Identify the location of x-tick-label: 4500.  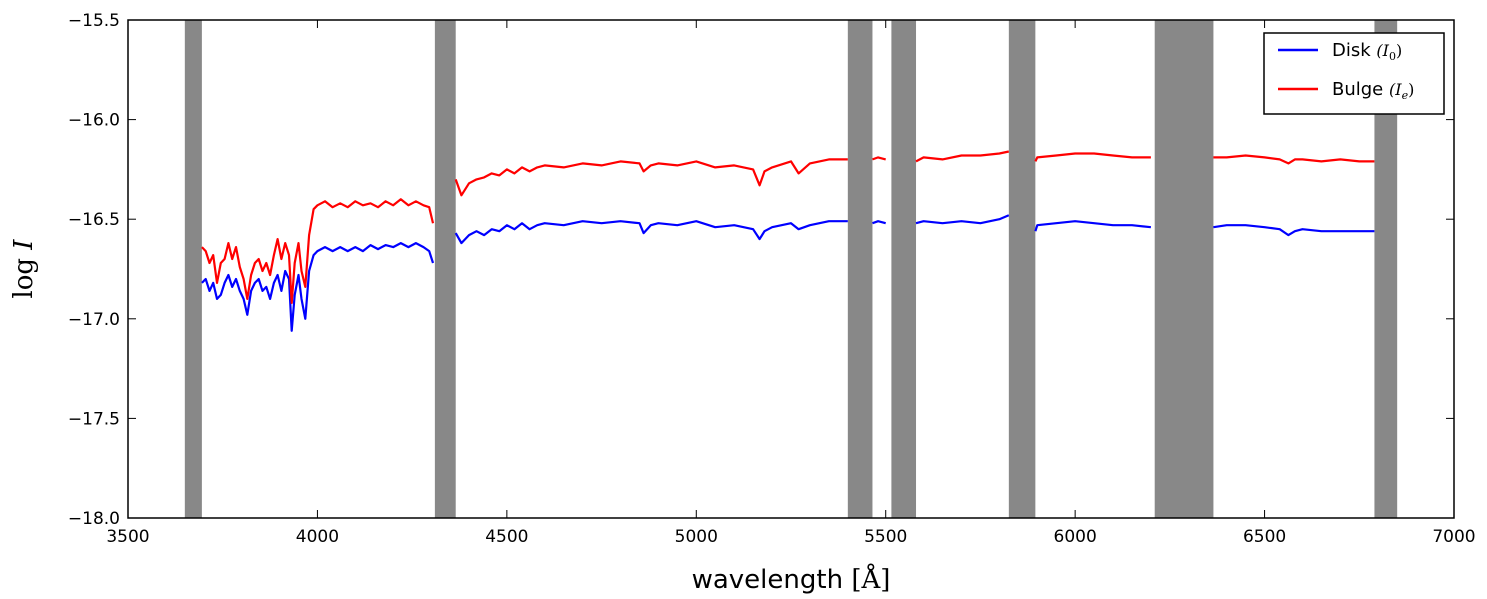
(506, 537).